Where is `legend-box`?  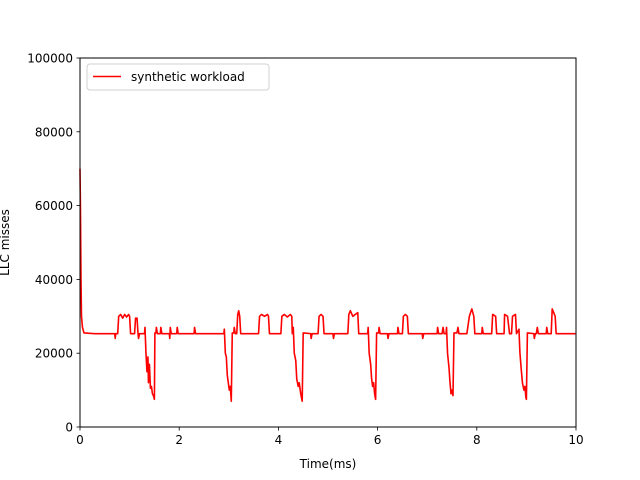 legend-box is located at coordinates (178, 77).